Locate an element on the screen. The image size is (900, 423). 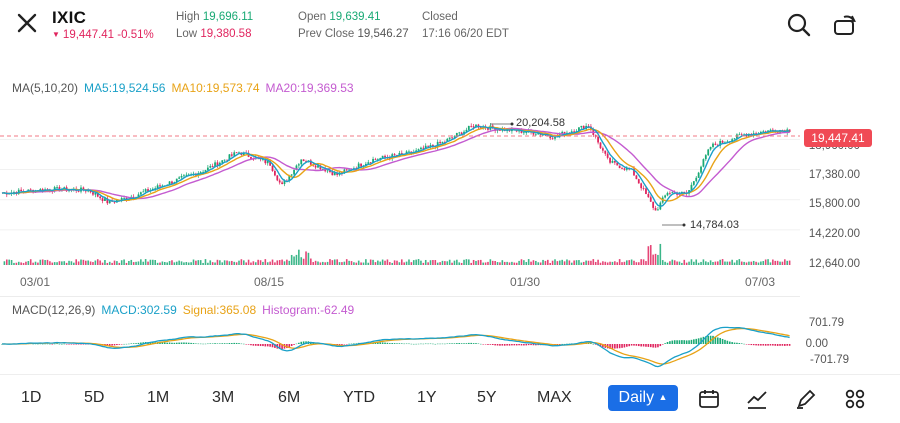
search-icon is located at coordinates (799, 25).